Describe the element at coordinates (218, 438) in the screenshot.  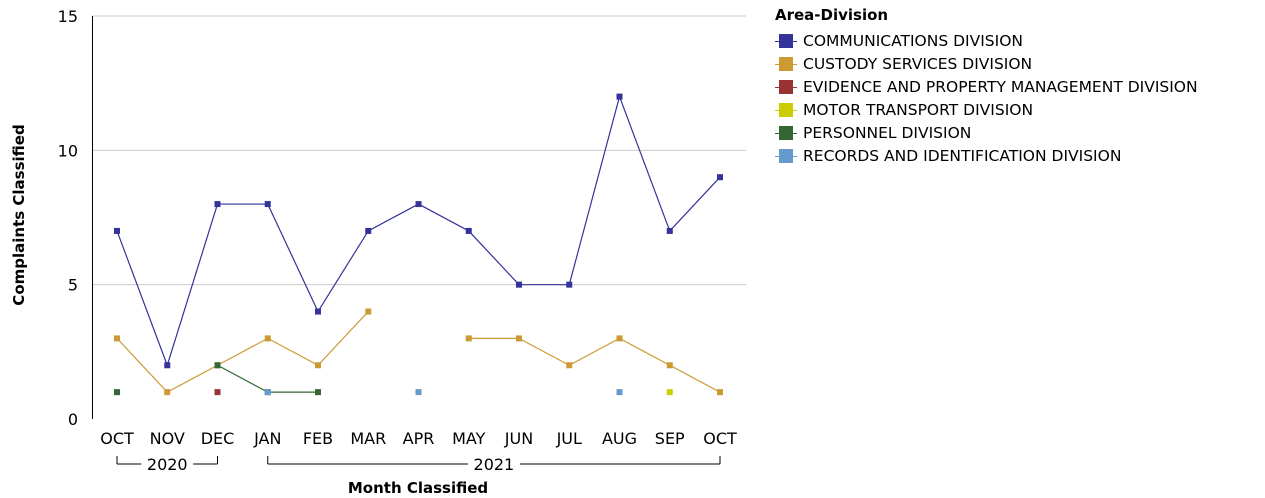
I see `x-tick-label: DEC` at that location.